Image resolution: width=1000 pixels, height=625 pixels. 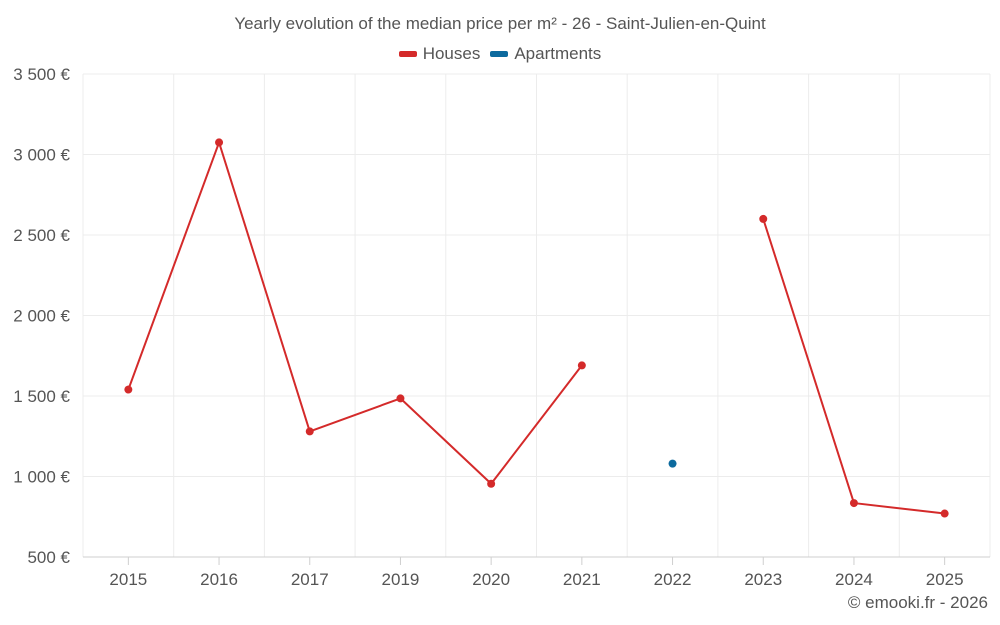 What do you see at coordinates (672, 463) in the screenshot?
I see `data-point-apartments` at bounding box center [672, 463].